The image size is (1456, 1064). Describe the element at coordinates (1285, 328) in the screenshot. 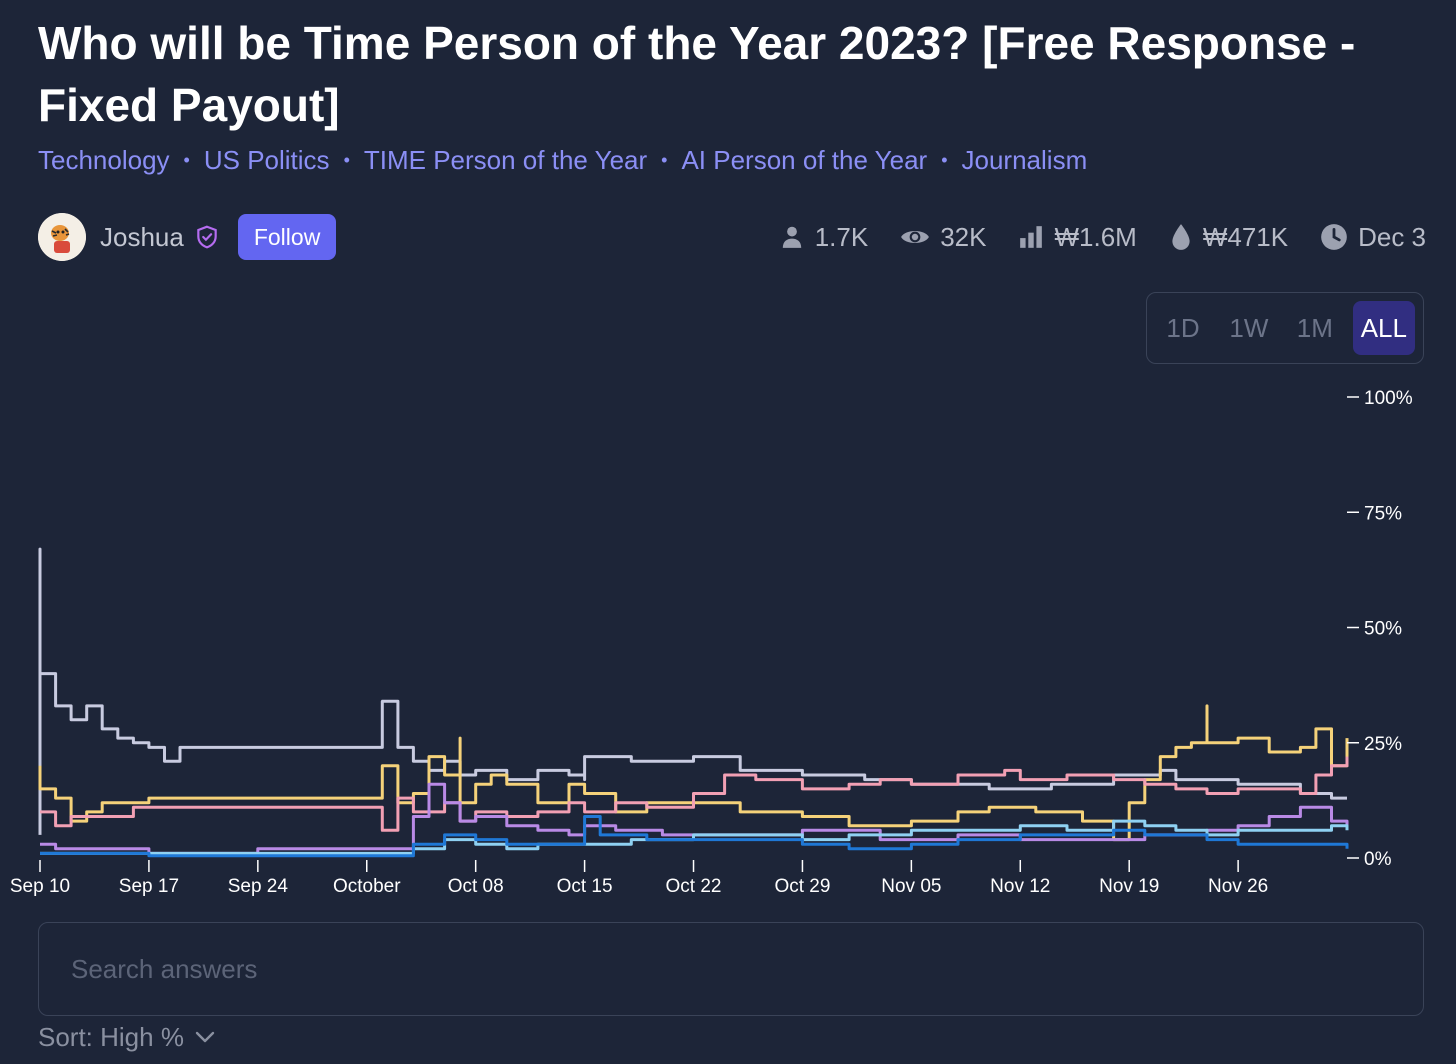

I see `time-range-selector: 1D 1W 1M ALL` at that location.